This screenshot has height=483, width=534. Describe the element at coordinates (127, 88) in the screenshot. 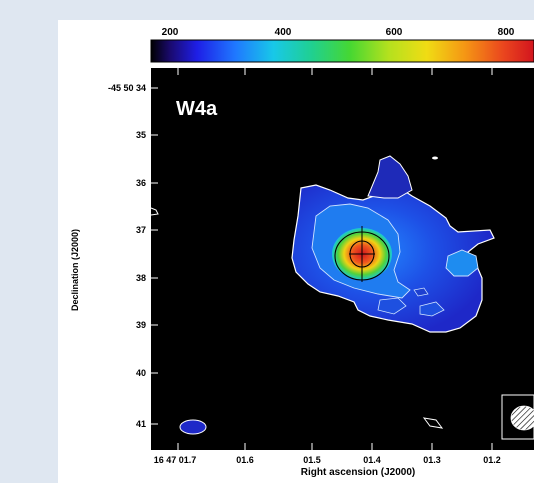

I see `y-tick-label: -45 50 34` at that location.